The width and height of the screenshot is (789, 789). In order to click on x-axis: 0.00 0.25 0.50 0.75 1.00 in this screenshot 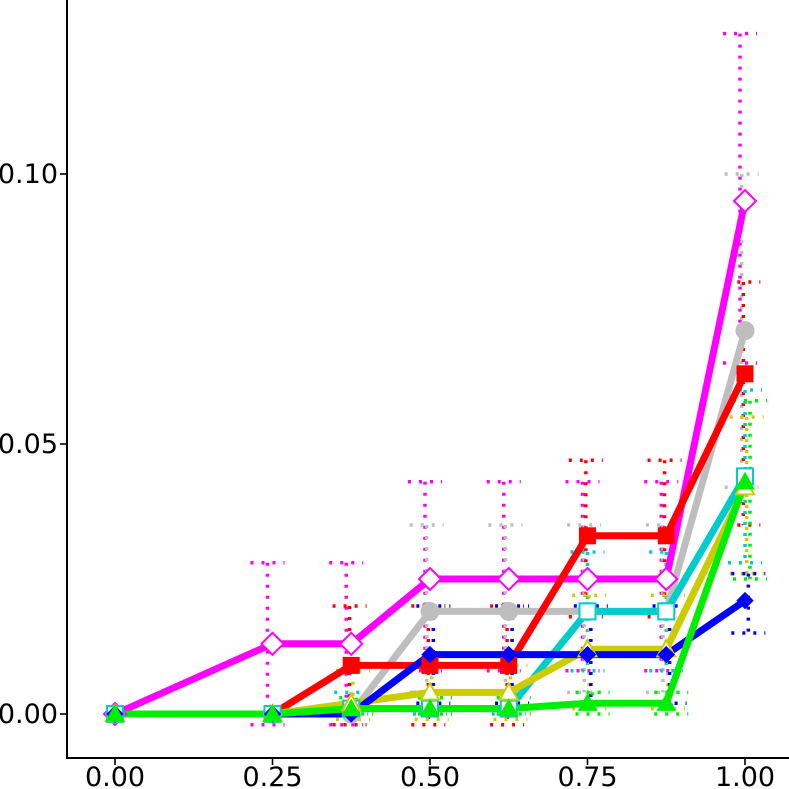, I will do `click(430, 773)`.